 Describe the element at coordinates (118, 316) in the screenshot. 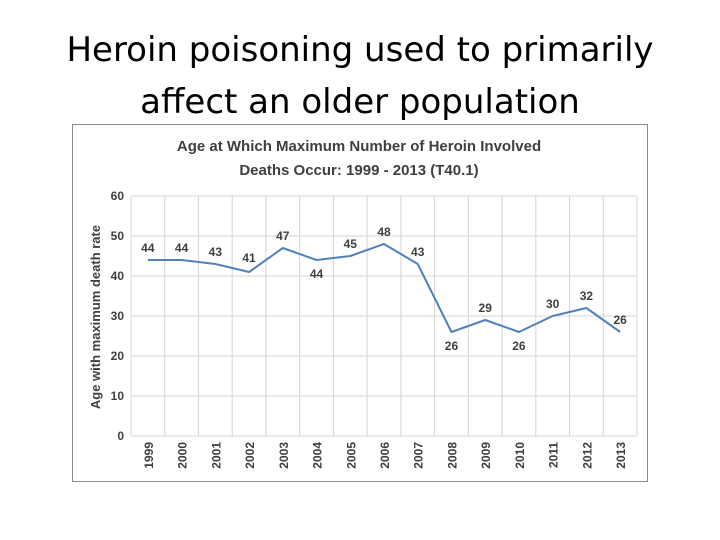

I see `y-tick-label: 30` at that location.